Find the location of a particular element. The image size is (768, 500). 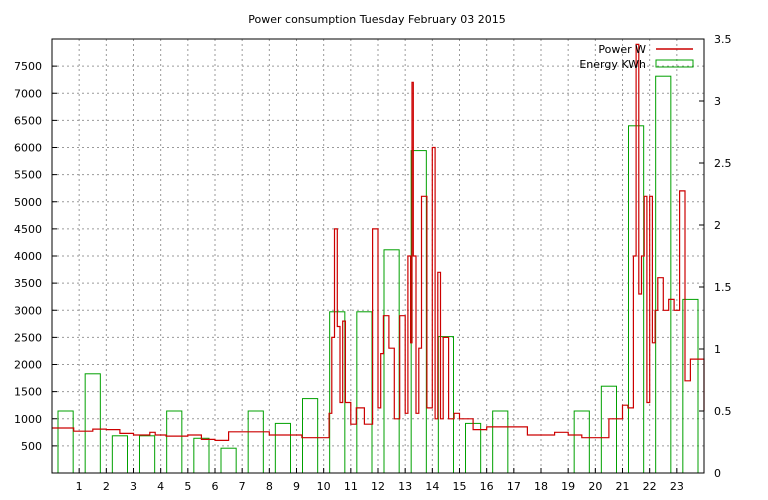

legend-swatch-energy is located at coordinates (674, 63).